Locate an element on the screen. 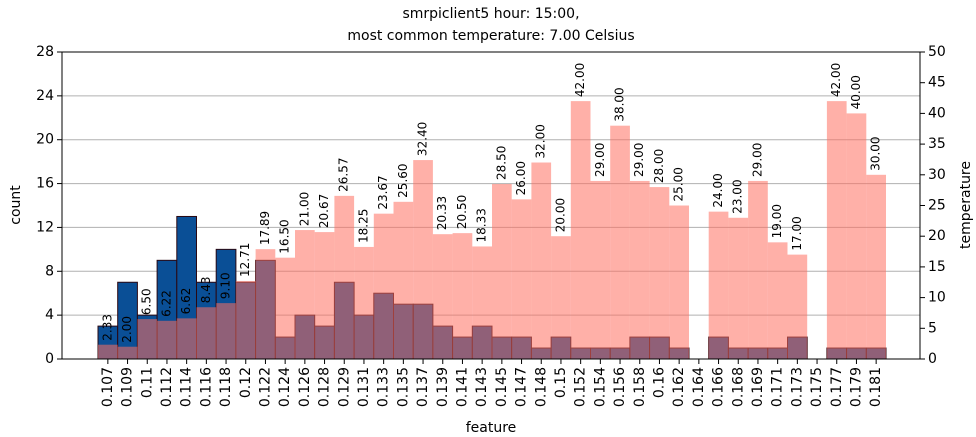  x-tick-label: 0.154 is located at coordinates (600, 387).